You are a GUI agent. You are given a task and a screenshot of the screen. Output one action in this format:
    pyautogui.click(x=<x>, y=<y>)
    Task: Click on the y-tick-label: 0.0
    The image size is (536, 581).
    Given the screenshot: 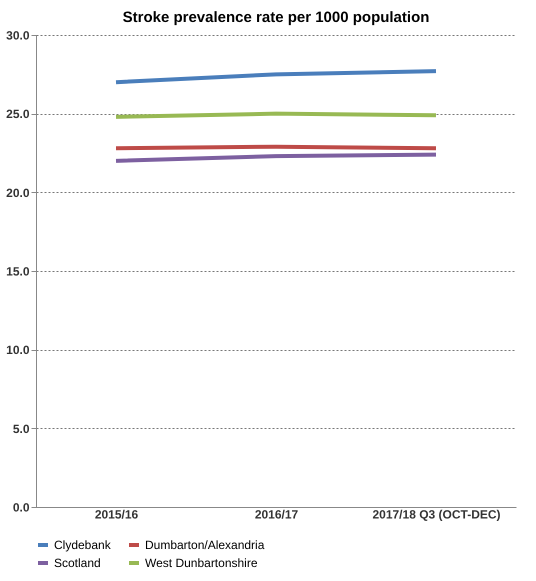 What is the action you would take?
    pyautogui.click(x=21, y=507)
    